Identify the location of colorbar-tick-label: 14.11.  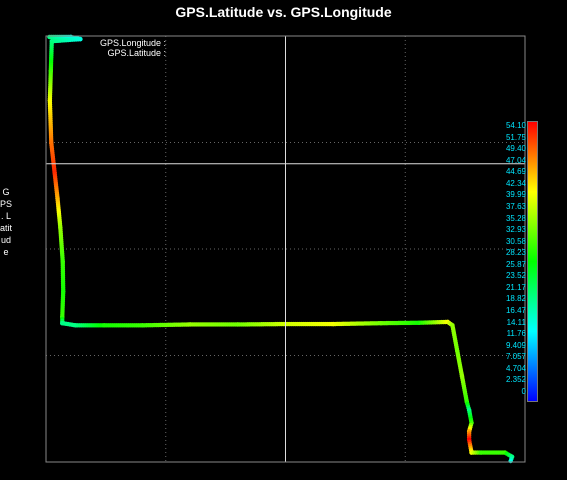
(516, 322).